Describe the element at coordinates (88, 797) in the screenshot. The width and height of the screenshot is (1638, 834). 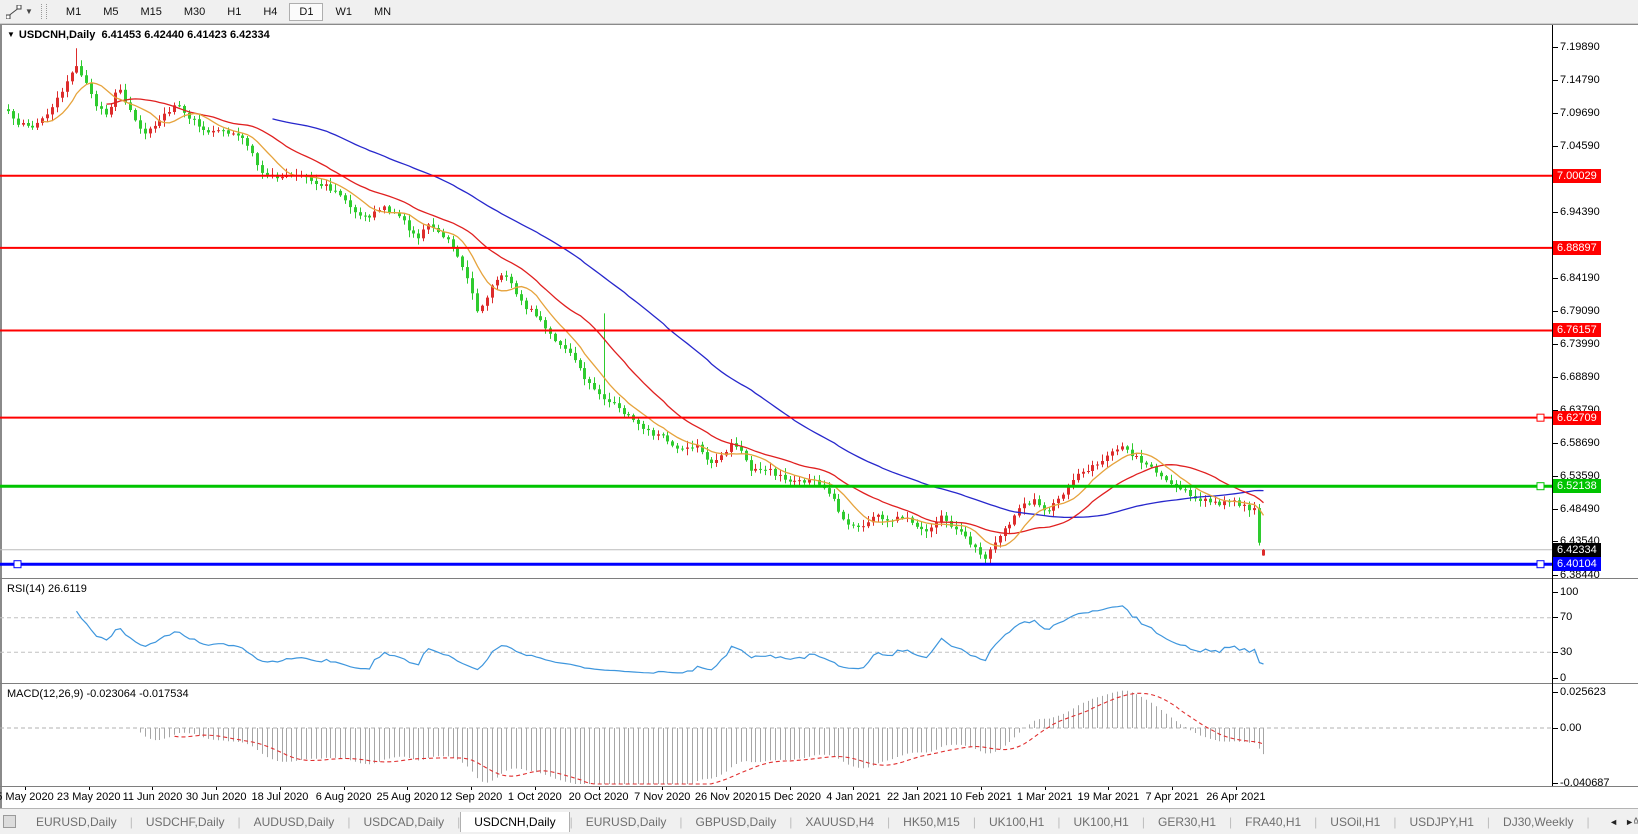
I see `date-tick: 23 May 2020` at that location.